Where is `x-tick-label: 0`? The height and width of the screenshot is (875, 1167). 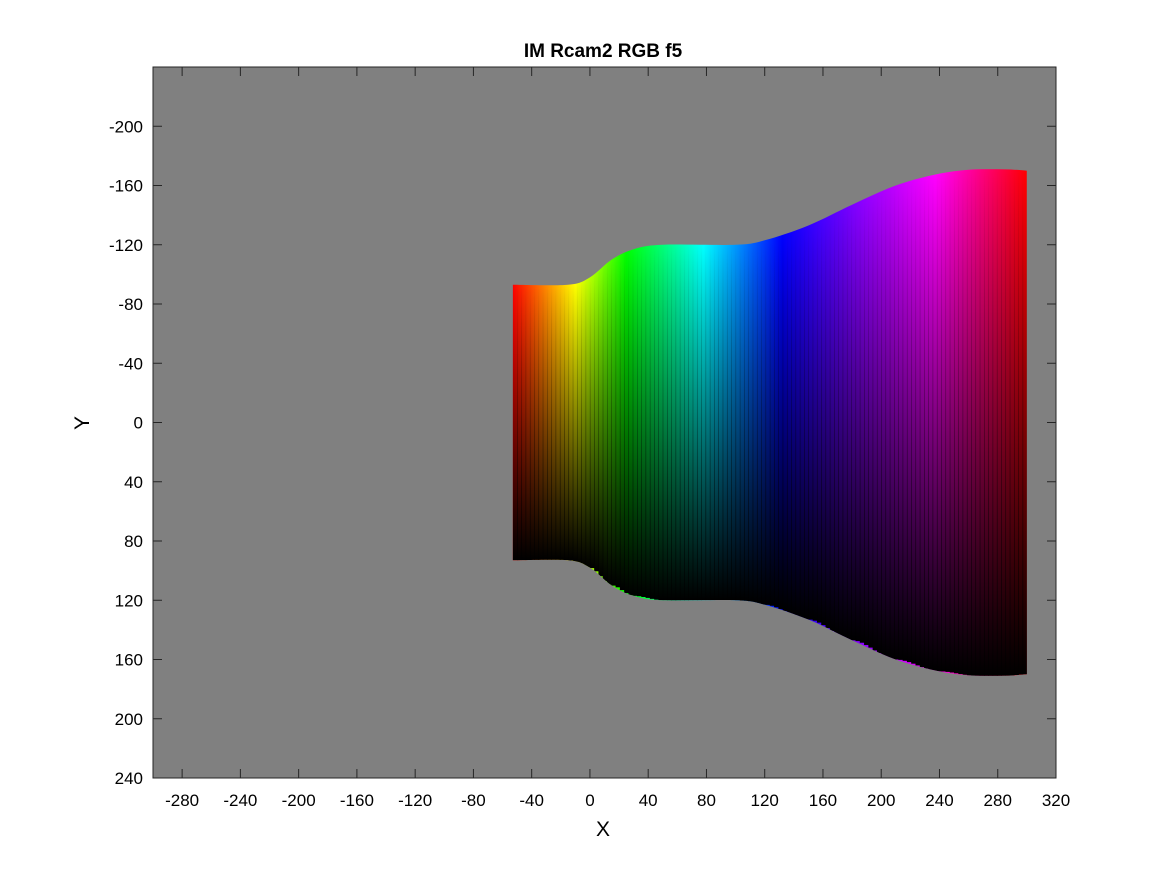 x-tick-label: 0 is located at coordinates (589, 800).